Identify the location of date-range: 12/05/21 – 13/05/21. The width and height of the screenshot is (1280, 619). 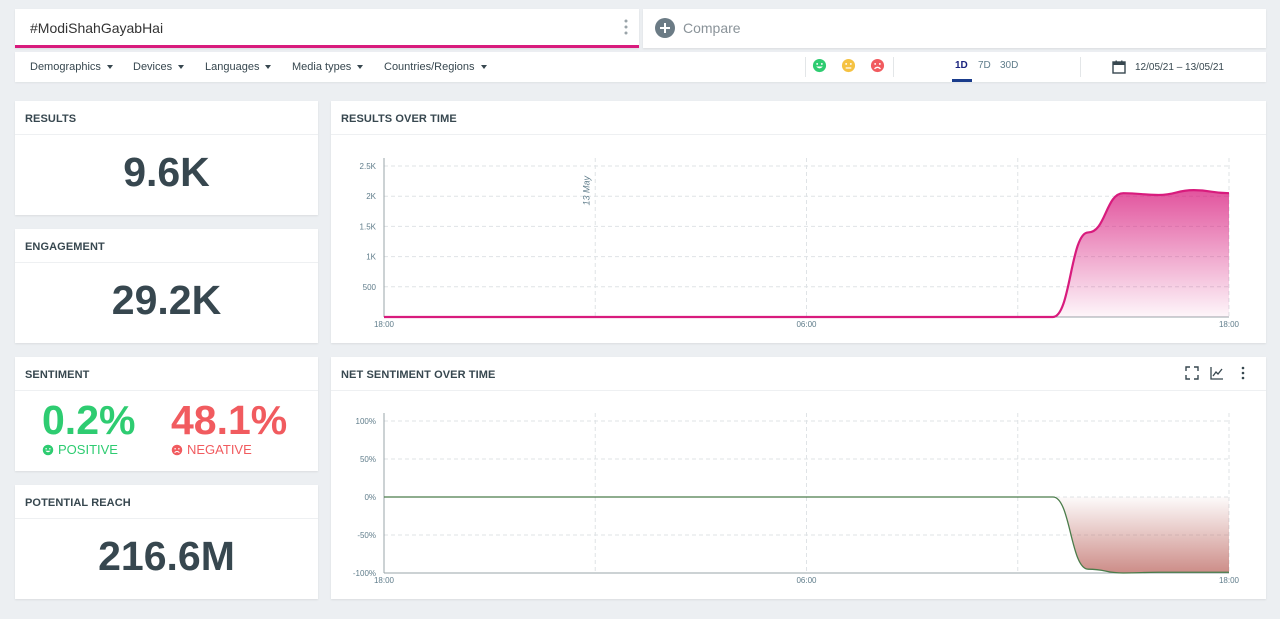
(1179, 67).